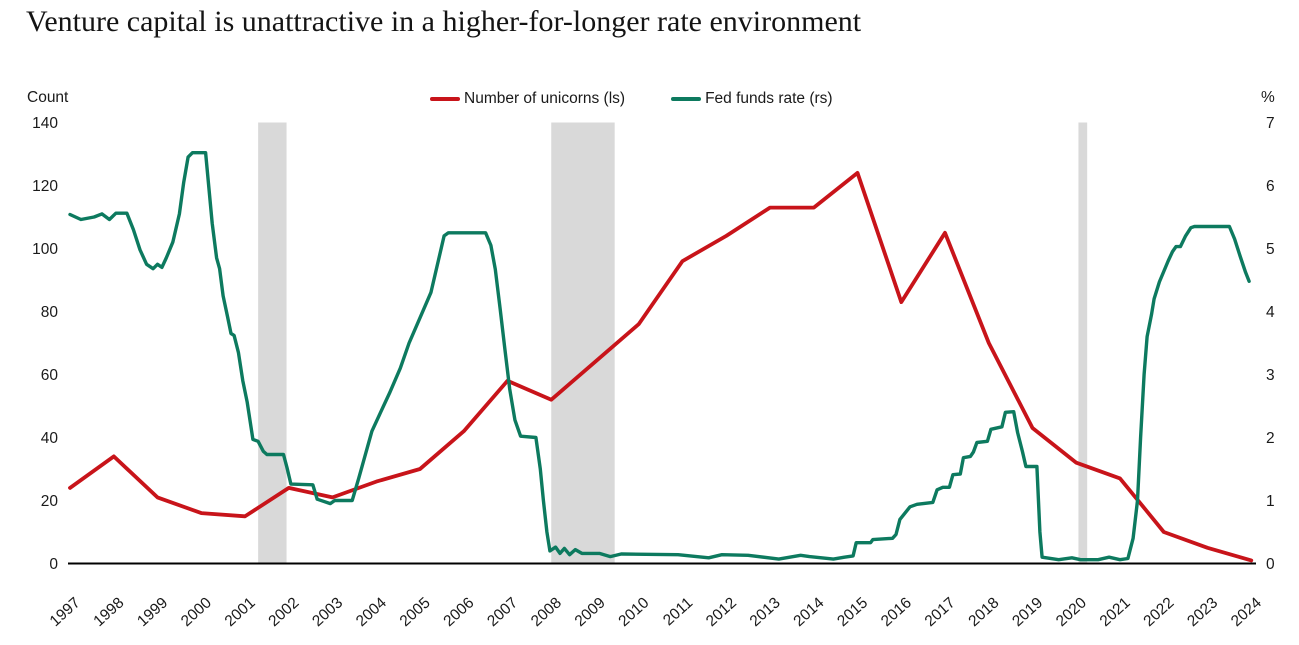 This screenshot has width=1299, height=645. I want to click on left-axis-tick-120: 120, so click(45, 186).